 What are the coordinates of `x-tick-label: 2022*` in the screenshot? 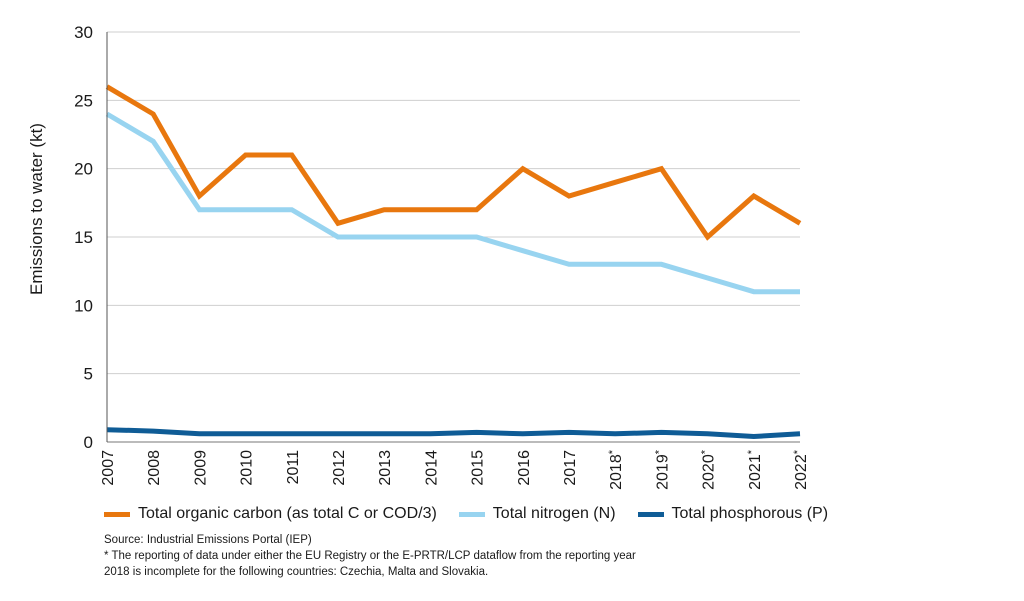 It's located at (801, 469).